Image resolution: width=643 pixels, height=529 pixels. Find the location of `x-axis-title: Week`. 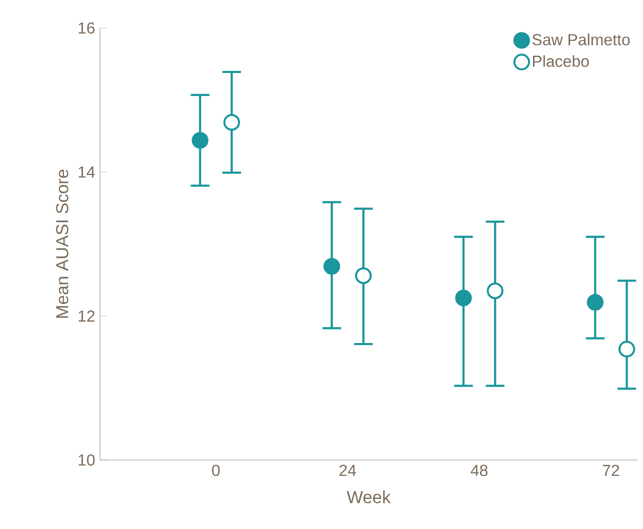

x-axis-title: Week is located at coordinates (368, 497).